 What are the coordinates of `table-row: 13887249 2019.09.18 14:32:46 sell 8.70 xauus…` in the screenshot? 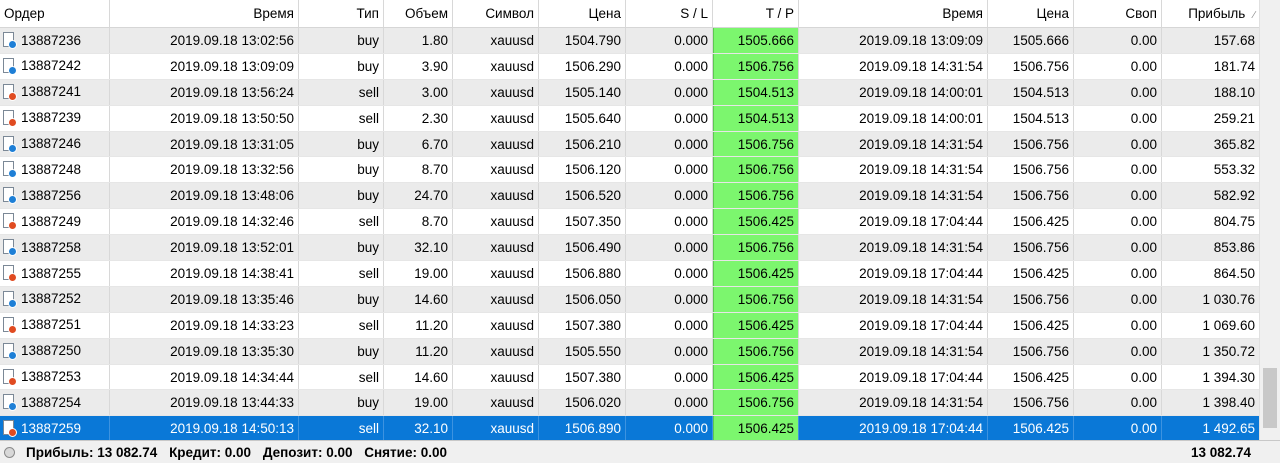 It's located at (629, 222).